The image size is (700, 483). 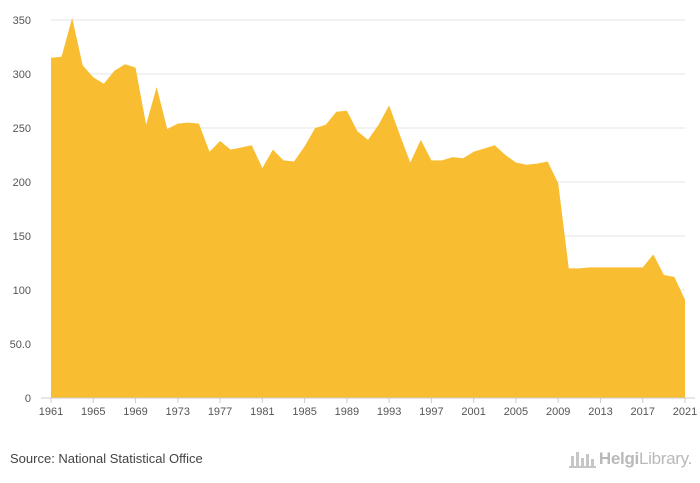 What do you see at coordinates (618, 458) in the screenshot?
I see `brand-name-bold: Helgi` at bounding box center [618, 458].